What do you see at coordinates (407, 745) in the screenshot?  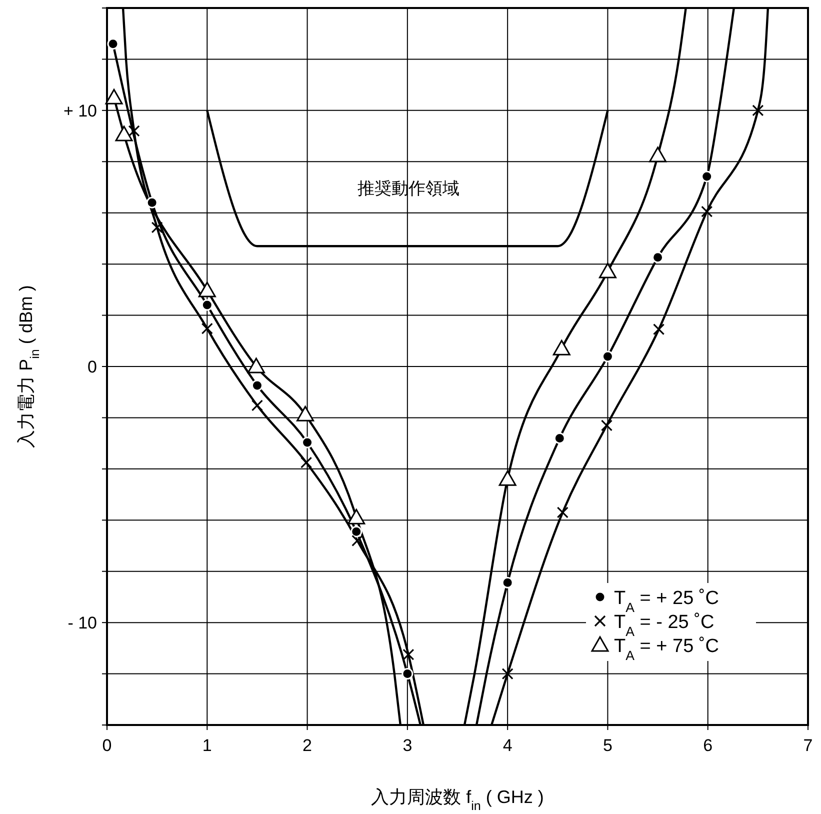 I see `x-tick-label: 3` at bounding box center [407, 745].